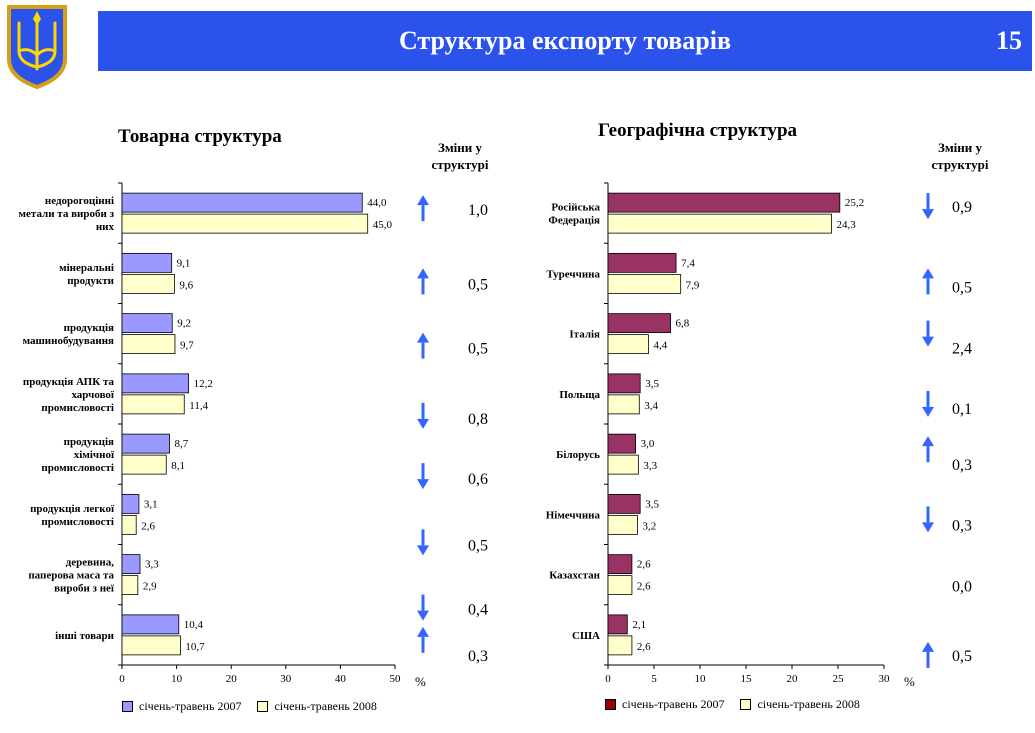 The width and height of the screenshot is (1035, 733). I want to click on legend-swatch-2008, so click(263, 706).